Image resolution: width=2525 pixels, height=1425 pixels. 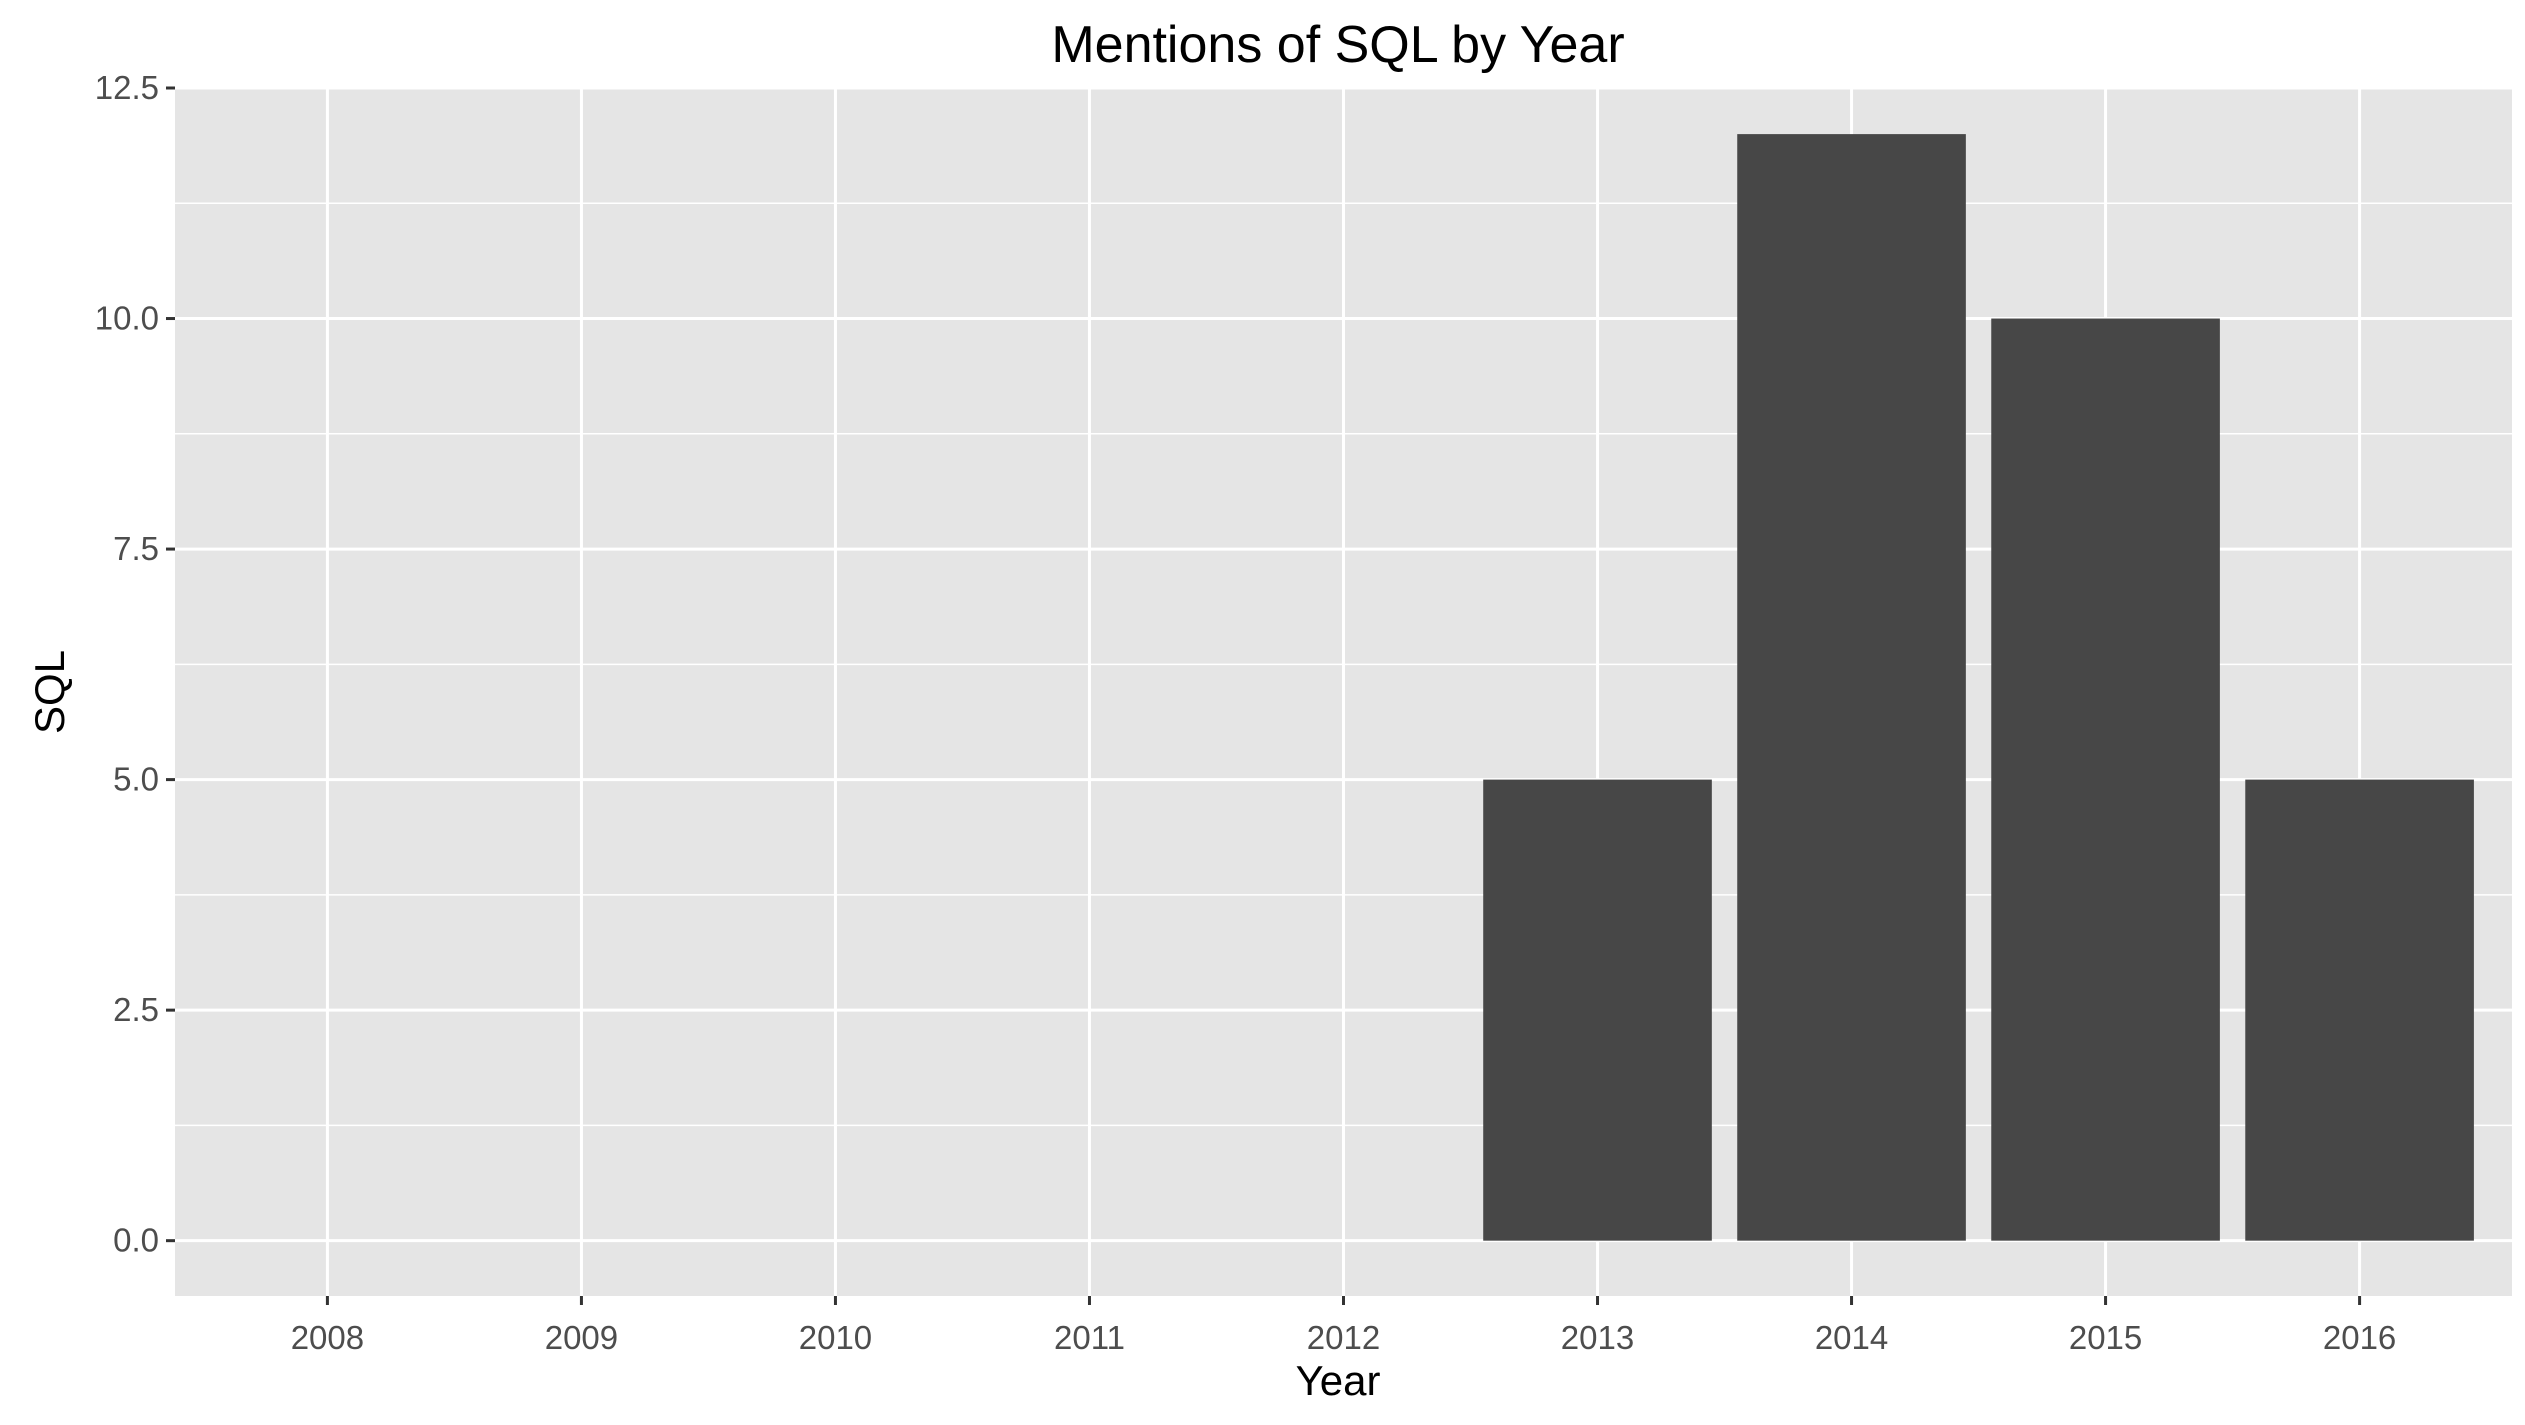 What do you see at coordinates (1597, 1337) in the screenshot?
I see `x-tick-label: 2013` at bounding box center [1597, 1337].